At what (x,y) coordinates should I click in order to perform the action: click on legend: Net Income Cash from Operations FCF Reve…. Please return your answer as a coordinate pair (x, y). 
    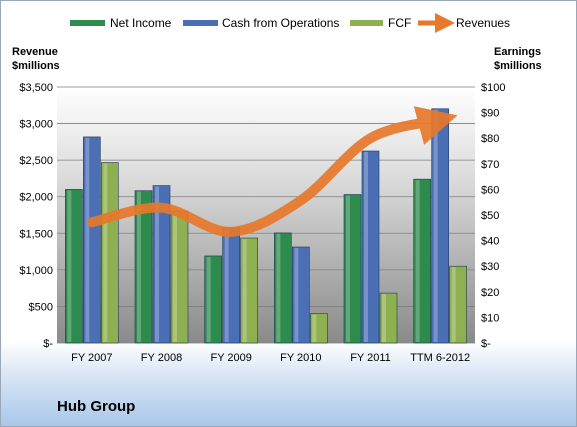
    Looking at the image, I should click on (290, 23).